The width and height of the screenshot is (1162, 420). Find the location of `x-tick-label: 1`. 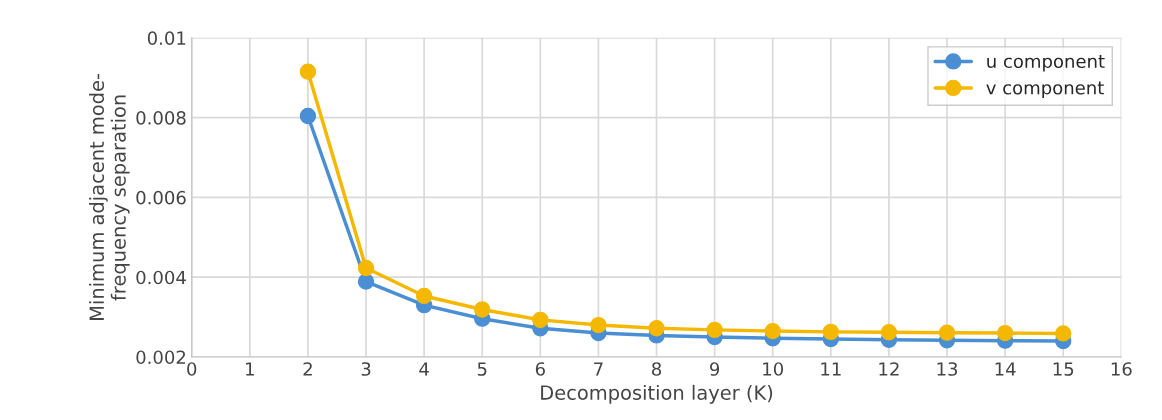

x-tick-label: 1 is located at coordinates (250, 369).